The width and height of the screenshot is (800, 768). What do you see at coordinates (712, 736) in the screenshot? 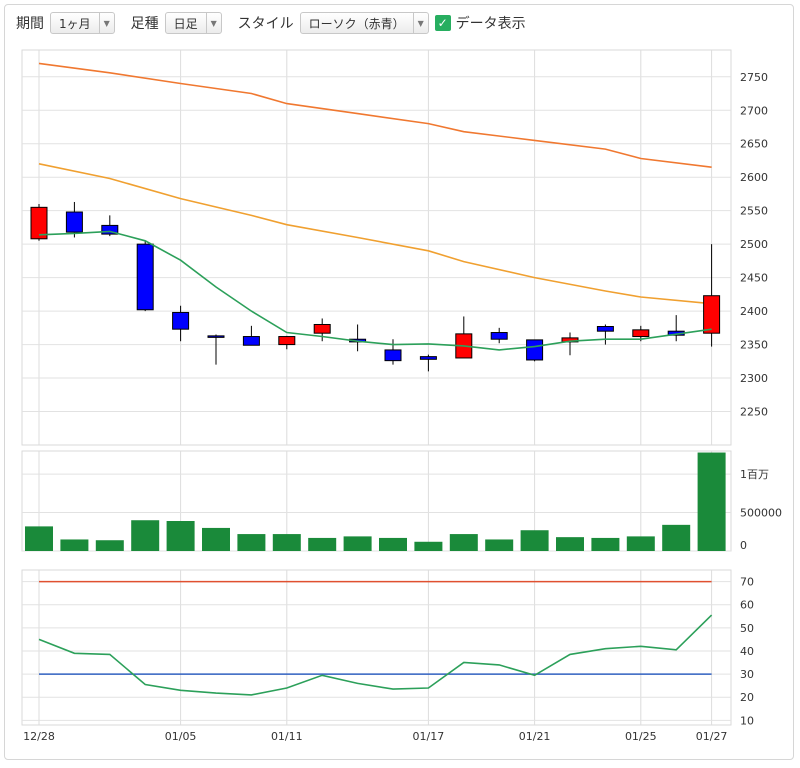
I see `x-tick-label: 01/27` at bounding box center [712, 736].